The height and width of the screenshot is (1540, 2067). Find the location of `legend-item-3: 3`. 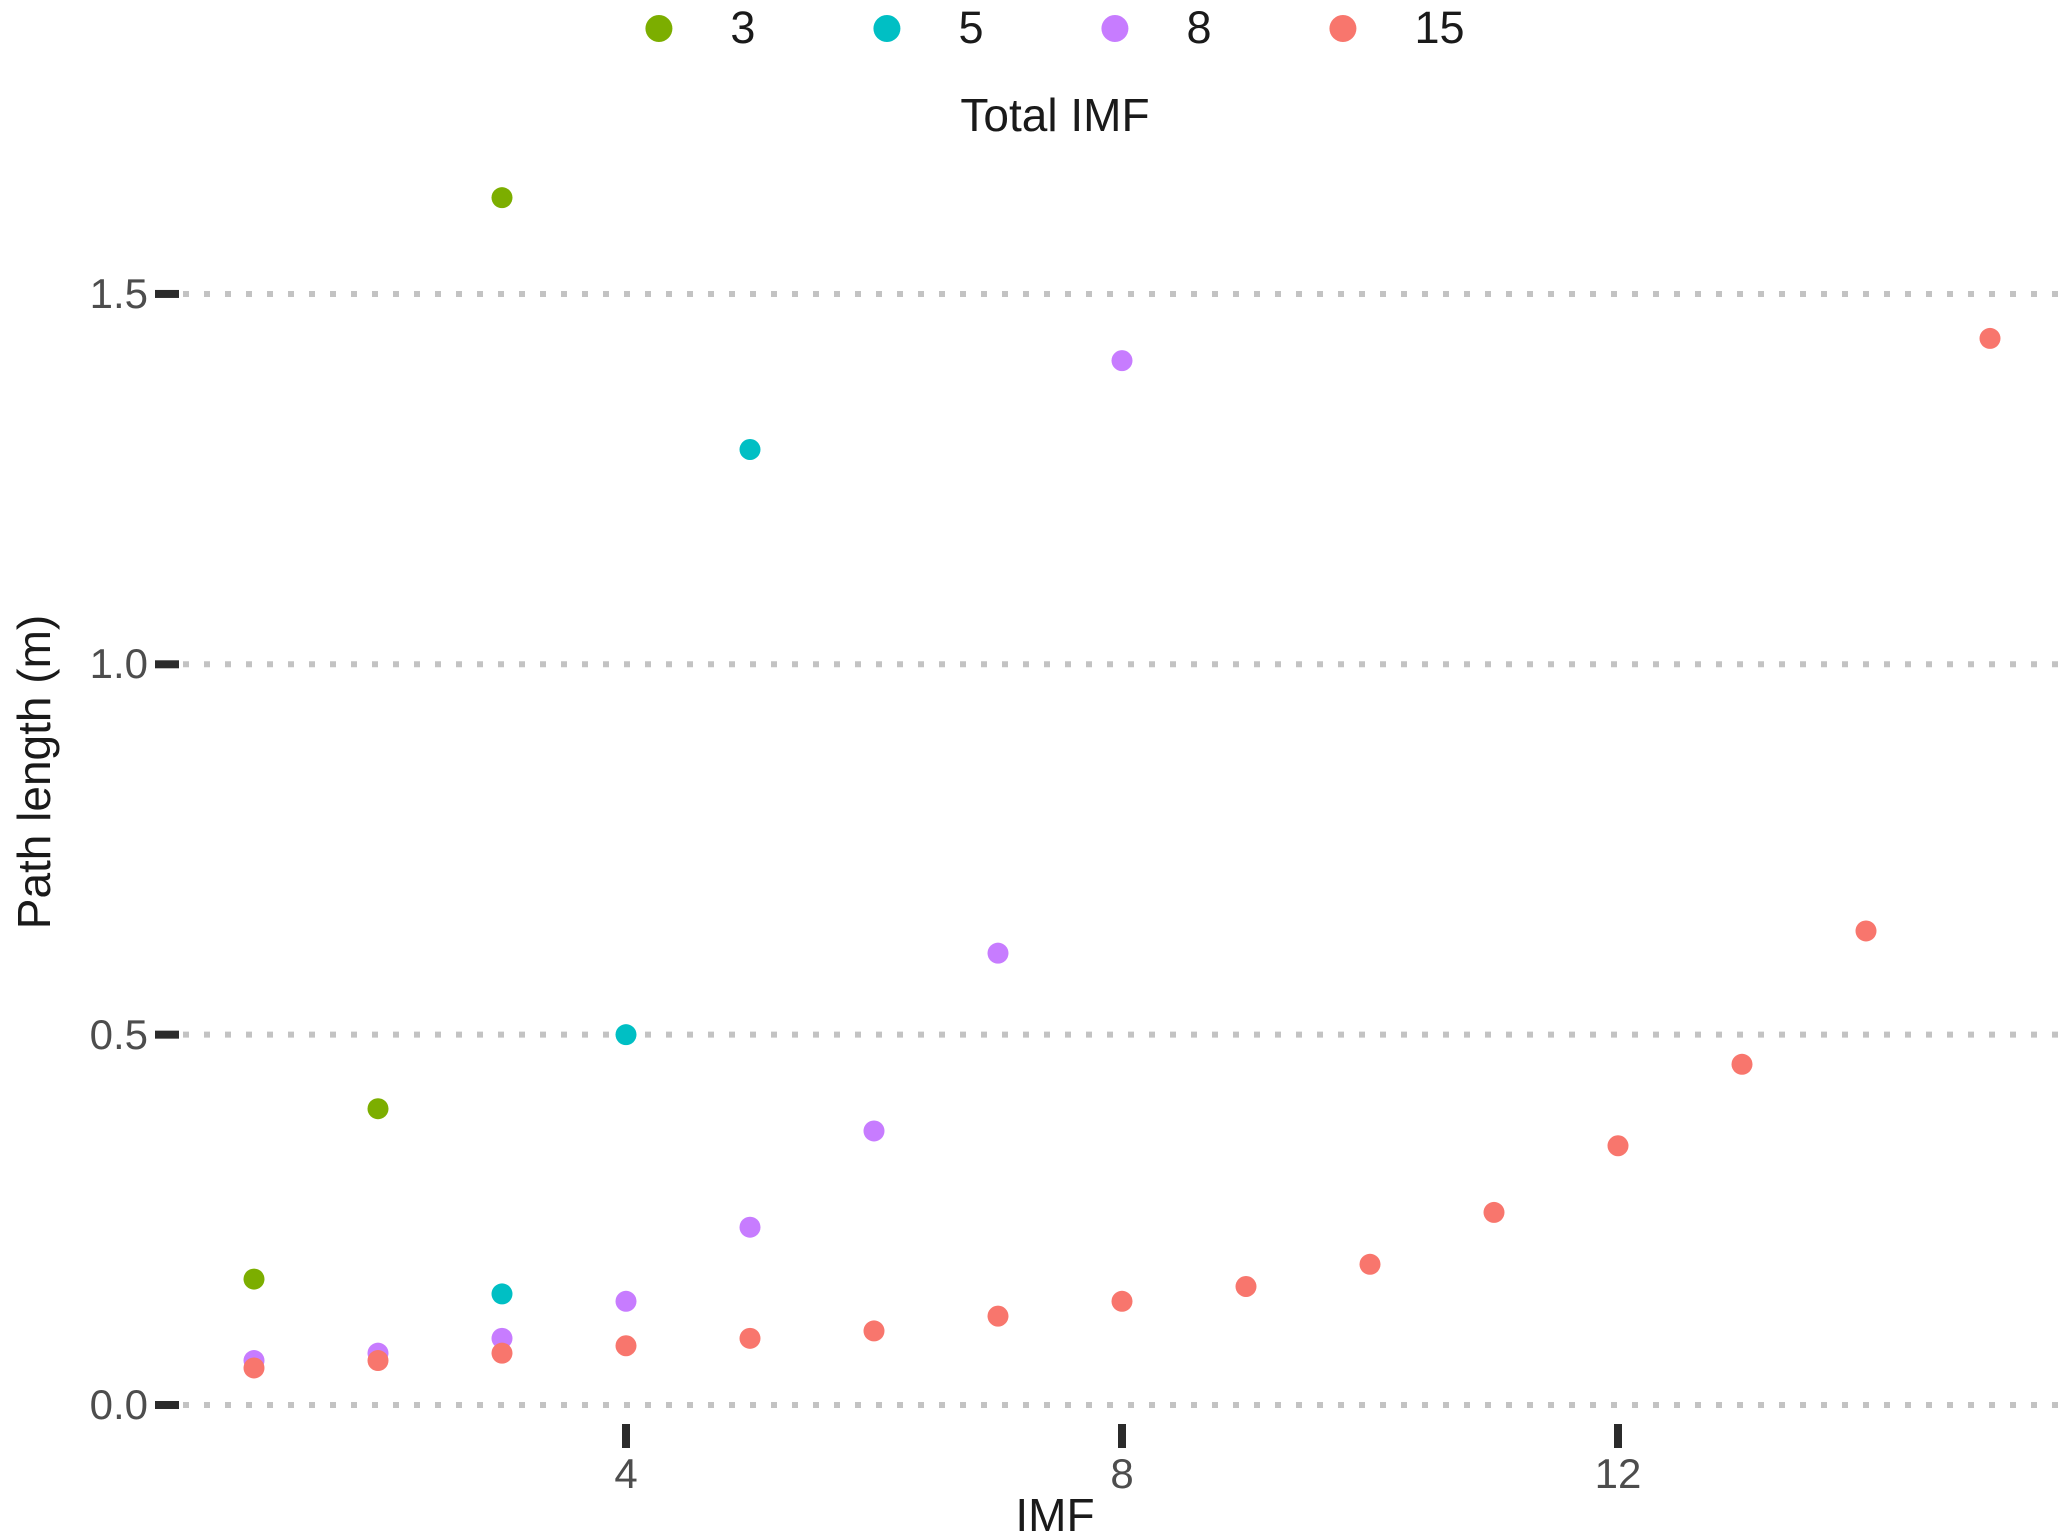

legend-item-3: 3 is located at coordinates (700, 28).